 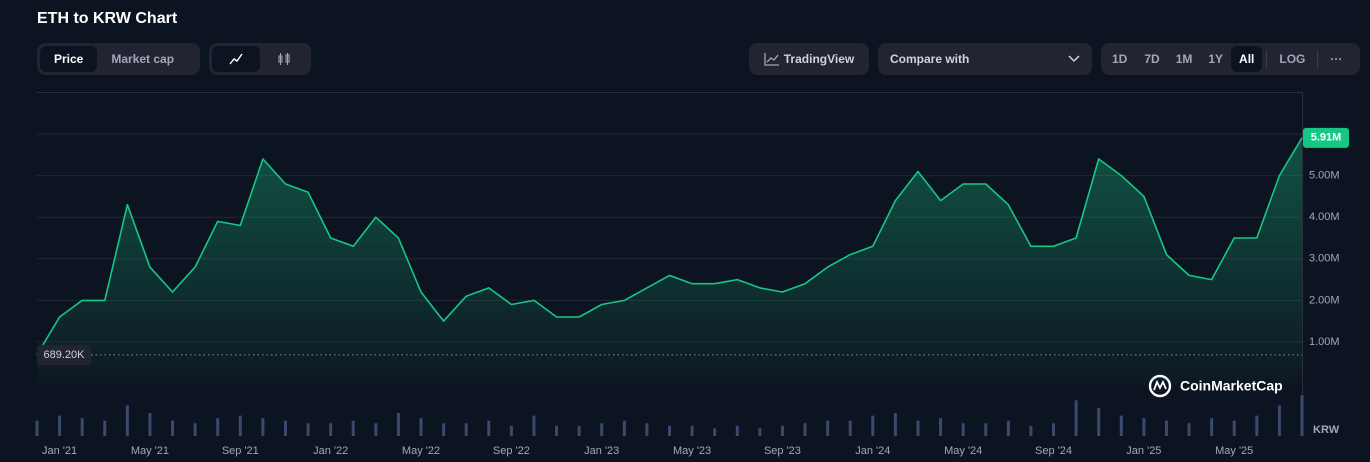 What do you see at coordinates (69, 59) in the screenshot?
I see `price-button: Price` at bounding box center [69, 59].